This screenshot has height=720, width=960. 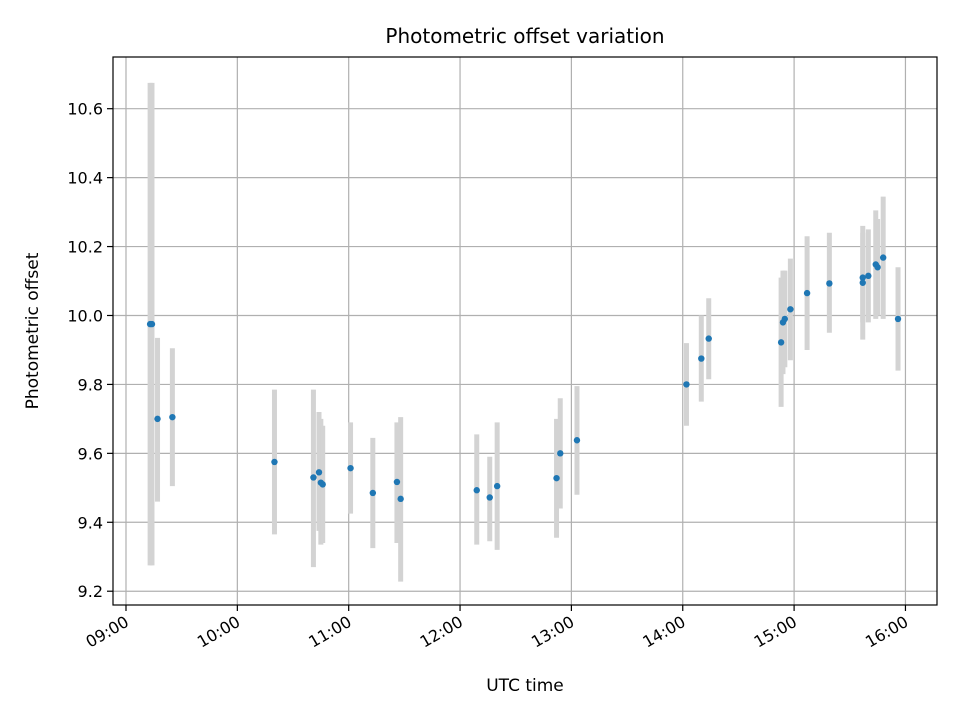 I want to click on x-tick-label: 09:00, so click(x=107, y=632).